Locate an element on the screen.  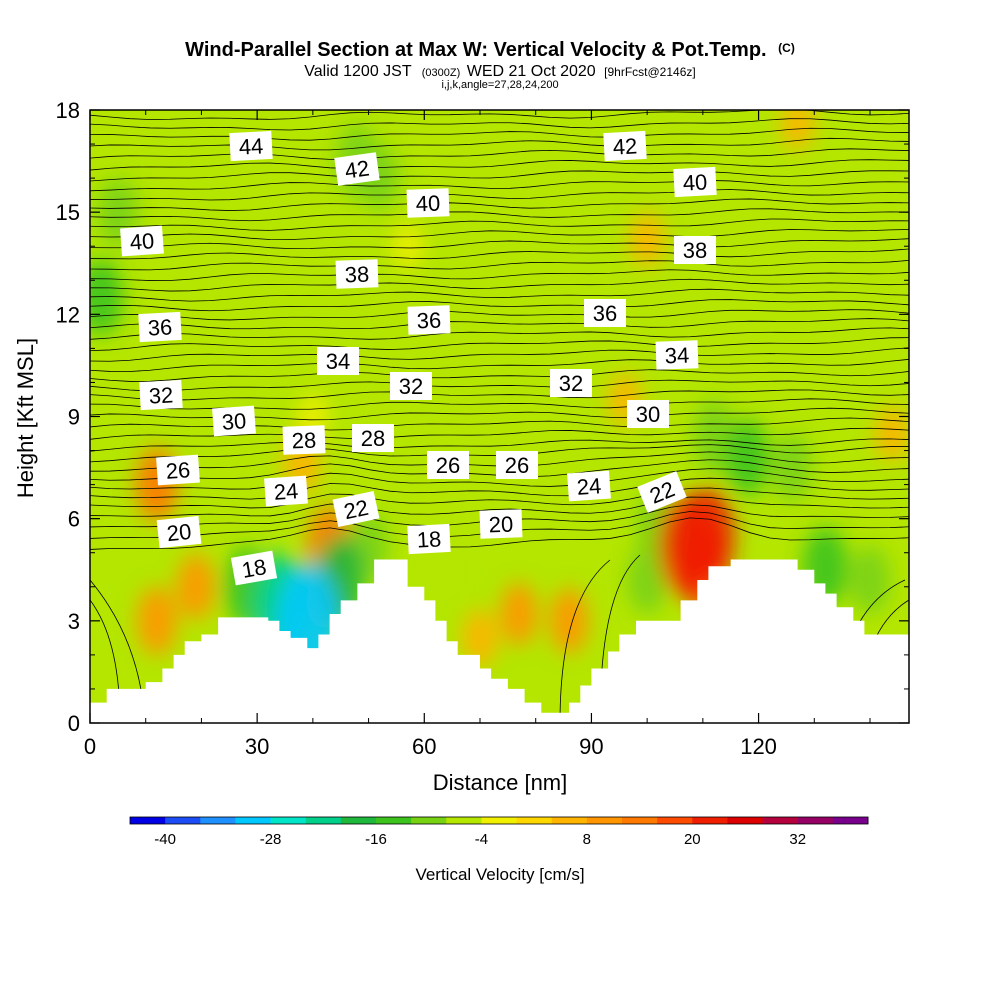
y-tick-label: 12 is located at coordinates (68, 314).